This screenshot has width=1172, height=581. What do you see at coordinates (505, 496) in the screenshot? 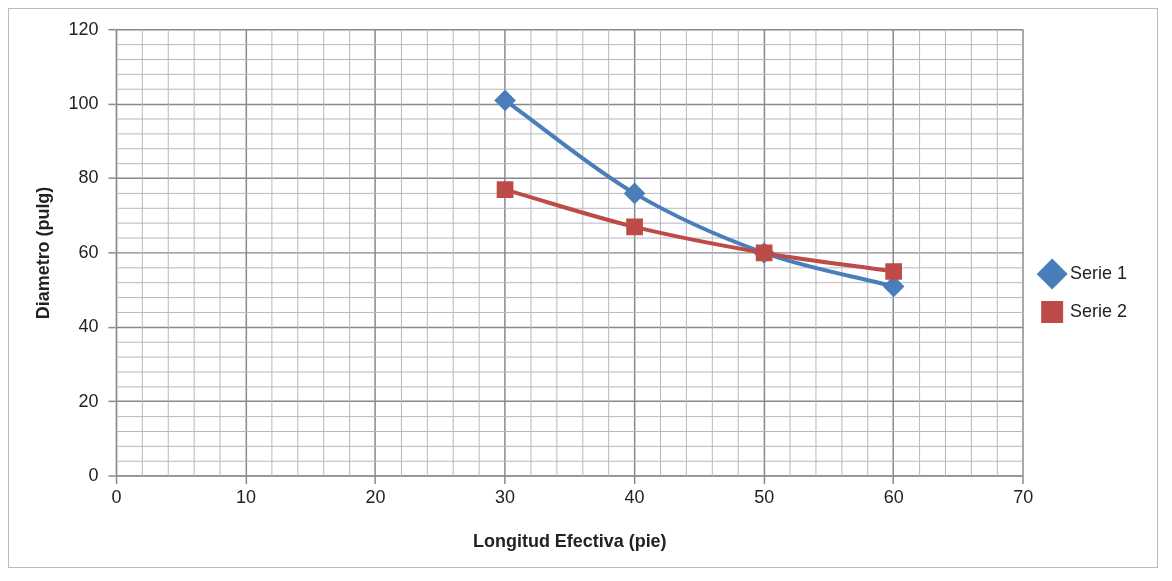
I see `x-tick-label: 30` at bounding box center [505, 496].